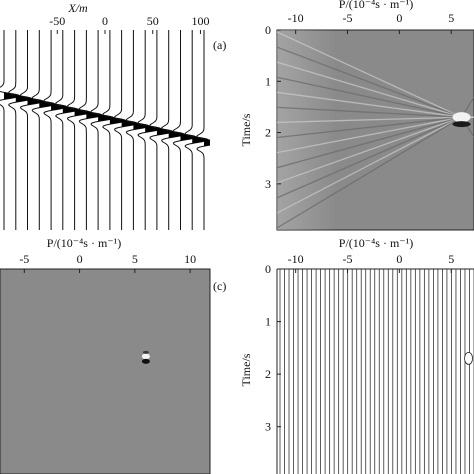 Image resolution: width=474 pixels, height=474 pixels. Describe the element at coordinates (57, 21) in the screenshot. I see `x-tick-label: -50` at that location.